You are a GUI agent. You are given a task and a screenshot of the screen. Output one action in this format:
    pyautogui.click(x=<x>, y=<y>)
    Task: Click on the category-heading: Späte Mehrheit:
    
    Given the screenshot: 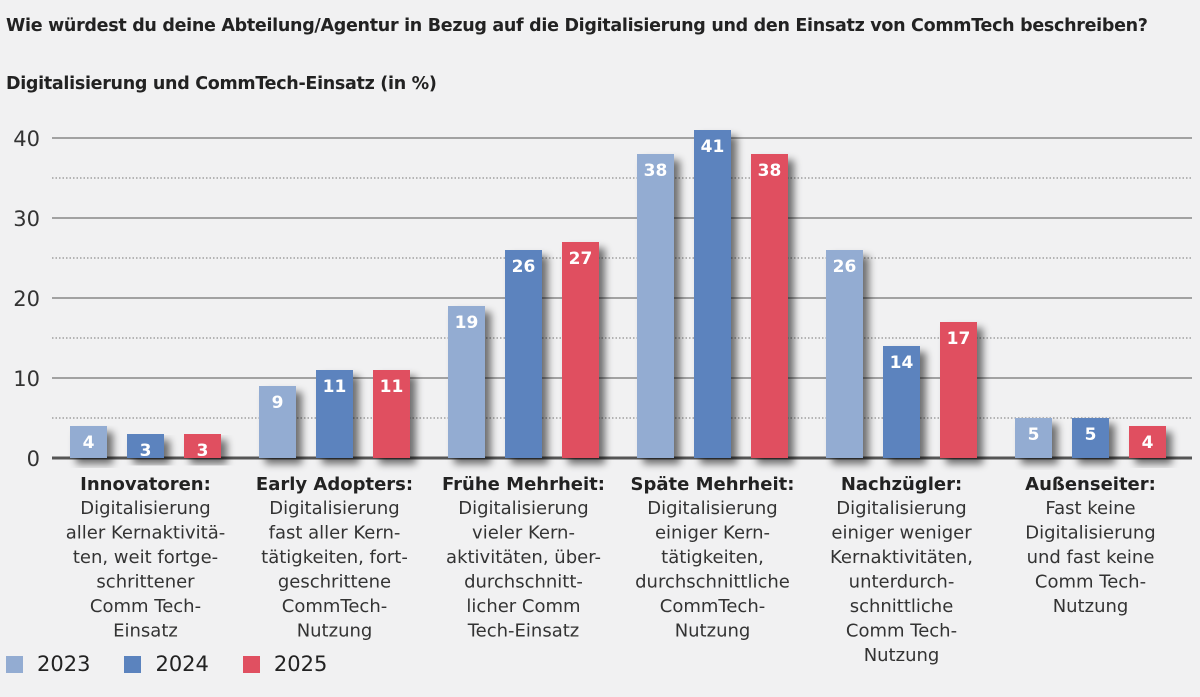 What is the action you would take?
    pyautogui.click(x=713, y=484)
    